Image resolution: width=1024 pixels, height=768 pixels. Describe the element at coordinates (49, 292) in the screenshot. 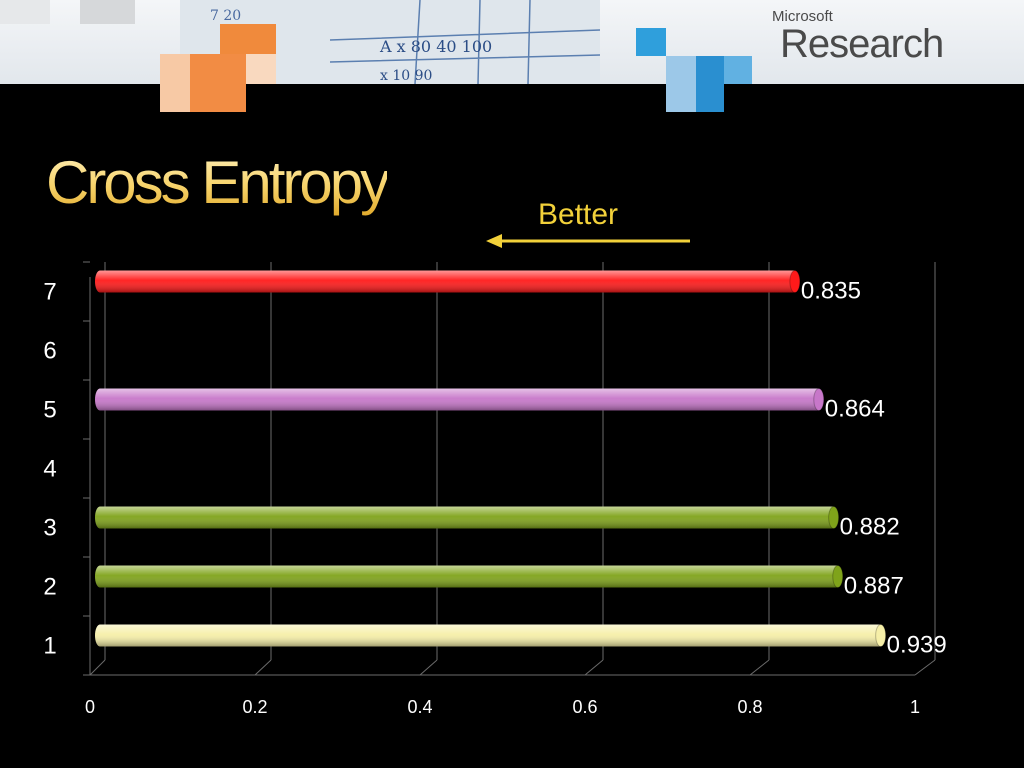

I see `y-tick-label: 7` at that location.